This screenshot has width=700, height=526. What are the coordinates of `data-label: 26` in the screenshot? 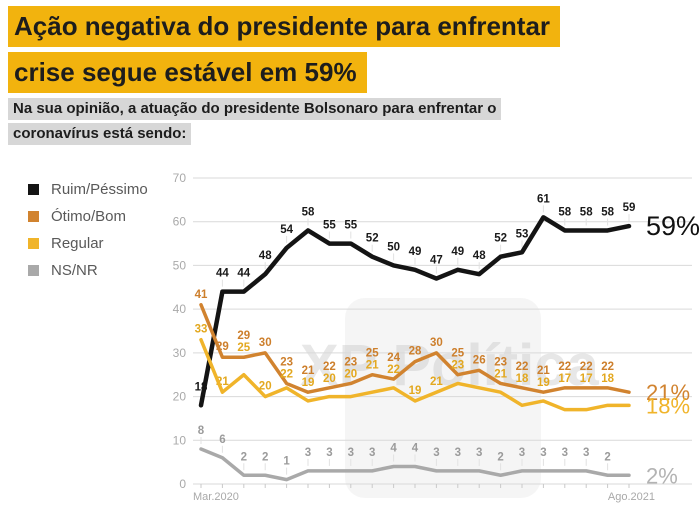 It's located at (479, 360).